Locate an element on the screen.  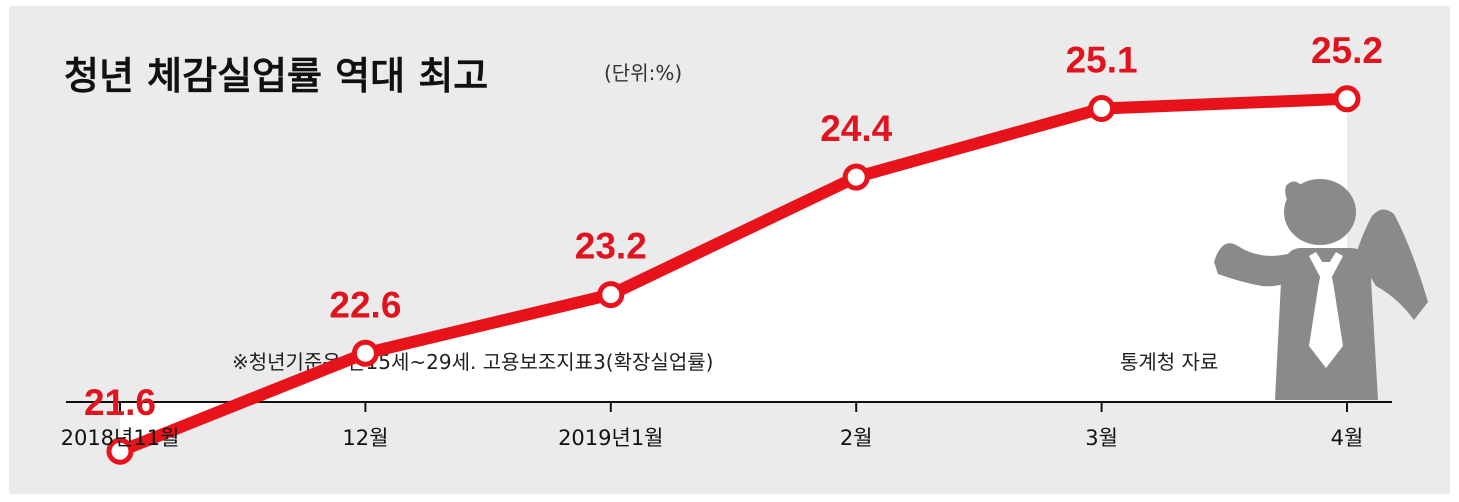
source-credit: 통계청 자료 is located at coordinates (1169, 362).